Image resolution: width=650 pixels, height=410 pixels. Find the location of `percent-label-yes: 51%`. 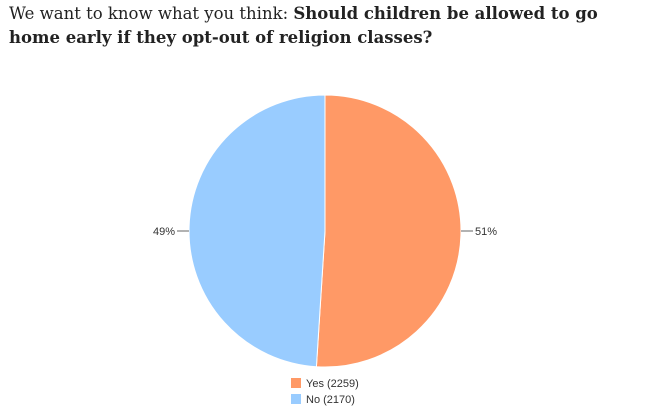

percent-label-yes: 51% is located at coordinates (486, 232).